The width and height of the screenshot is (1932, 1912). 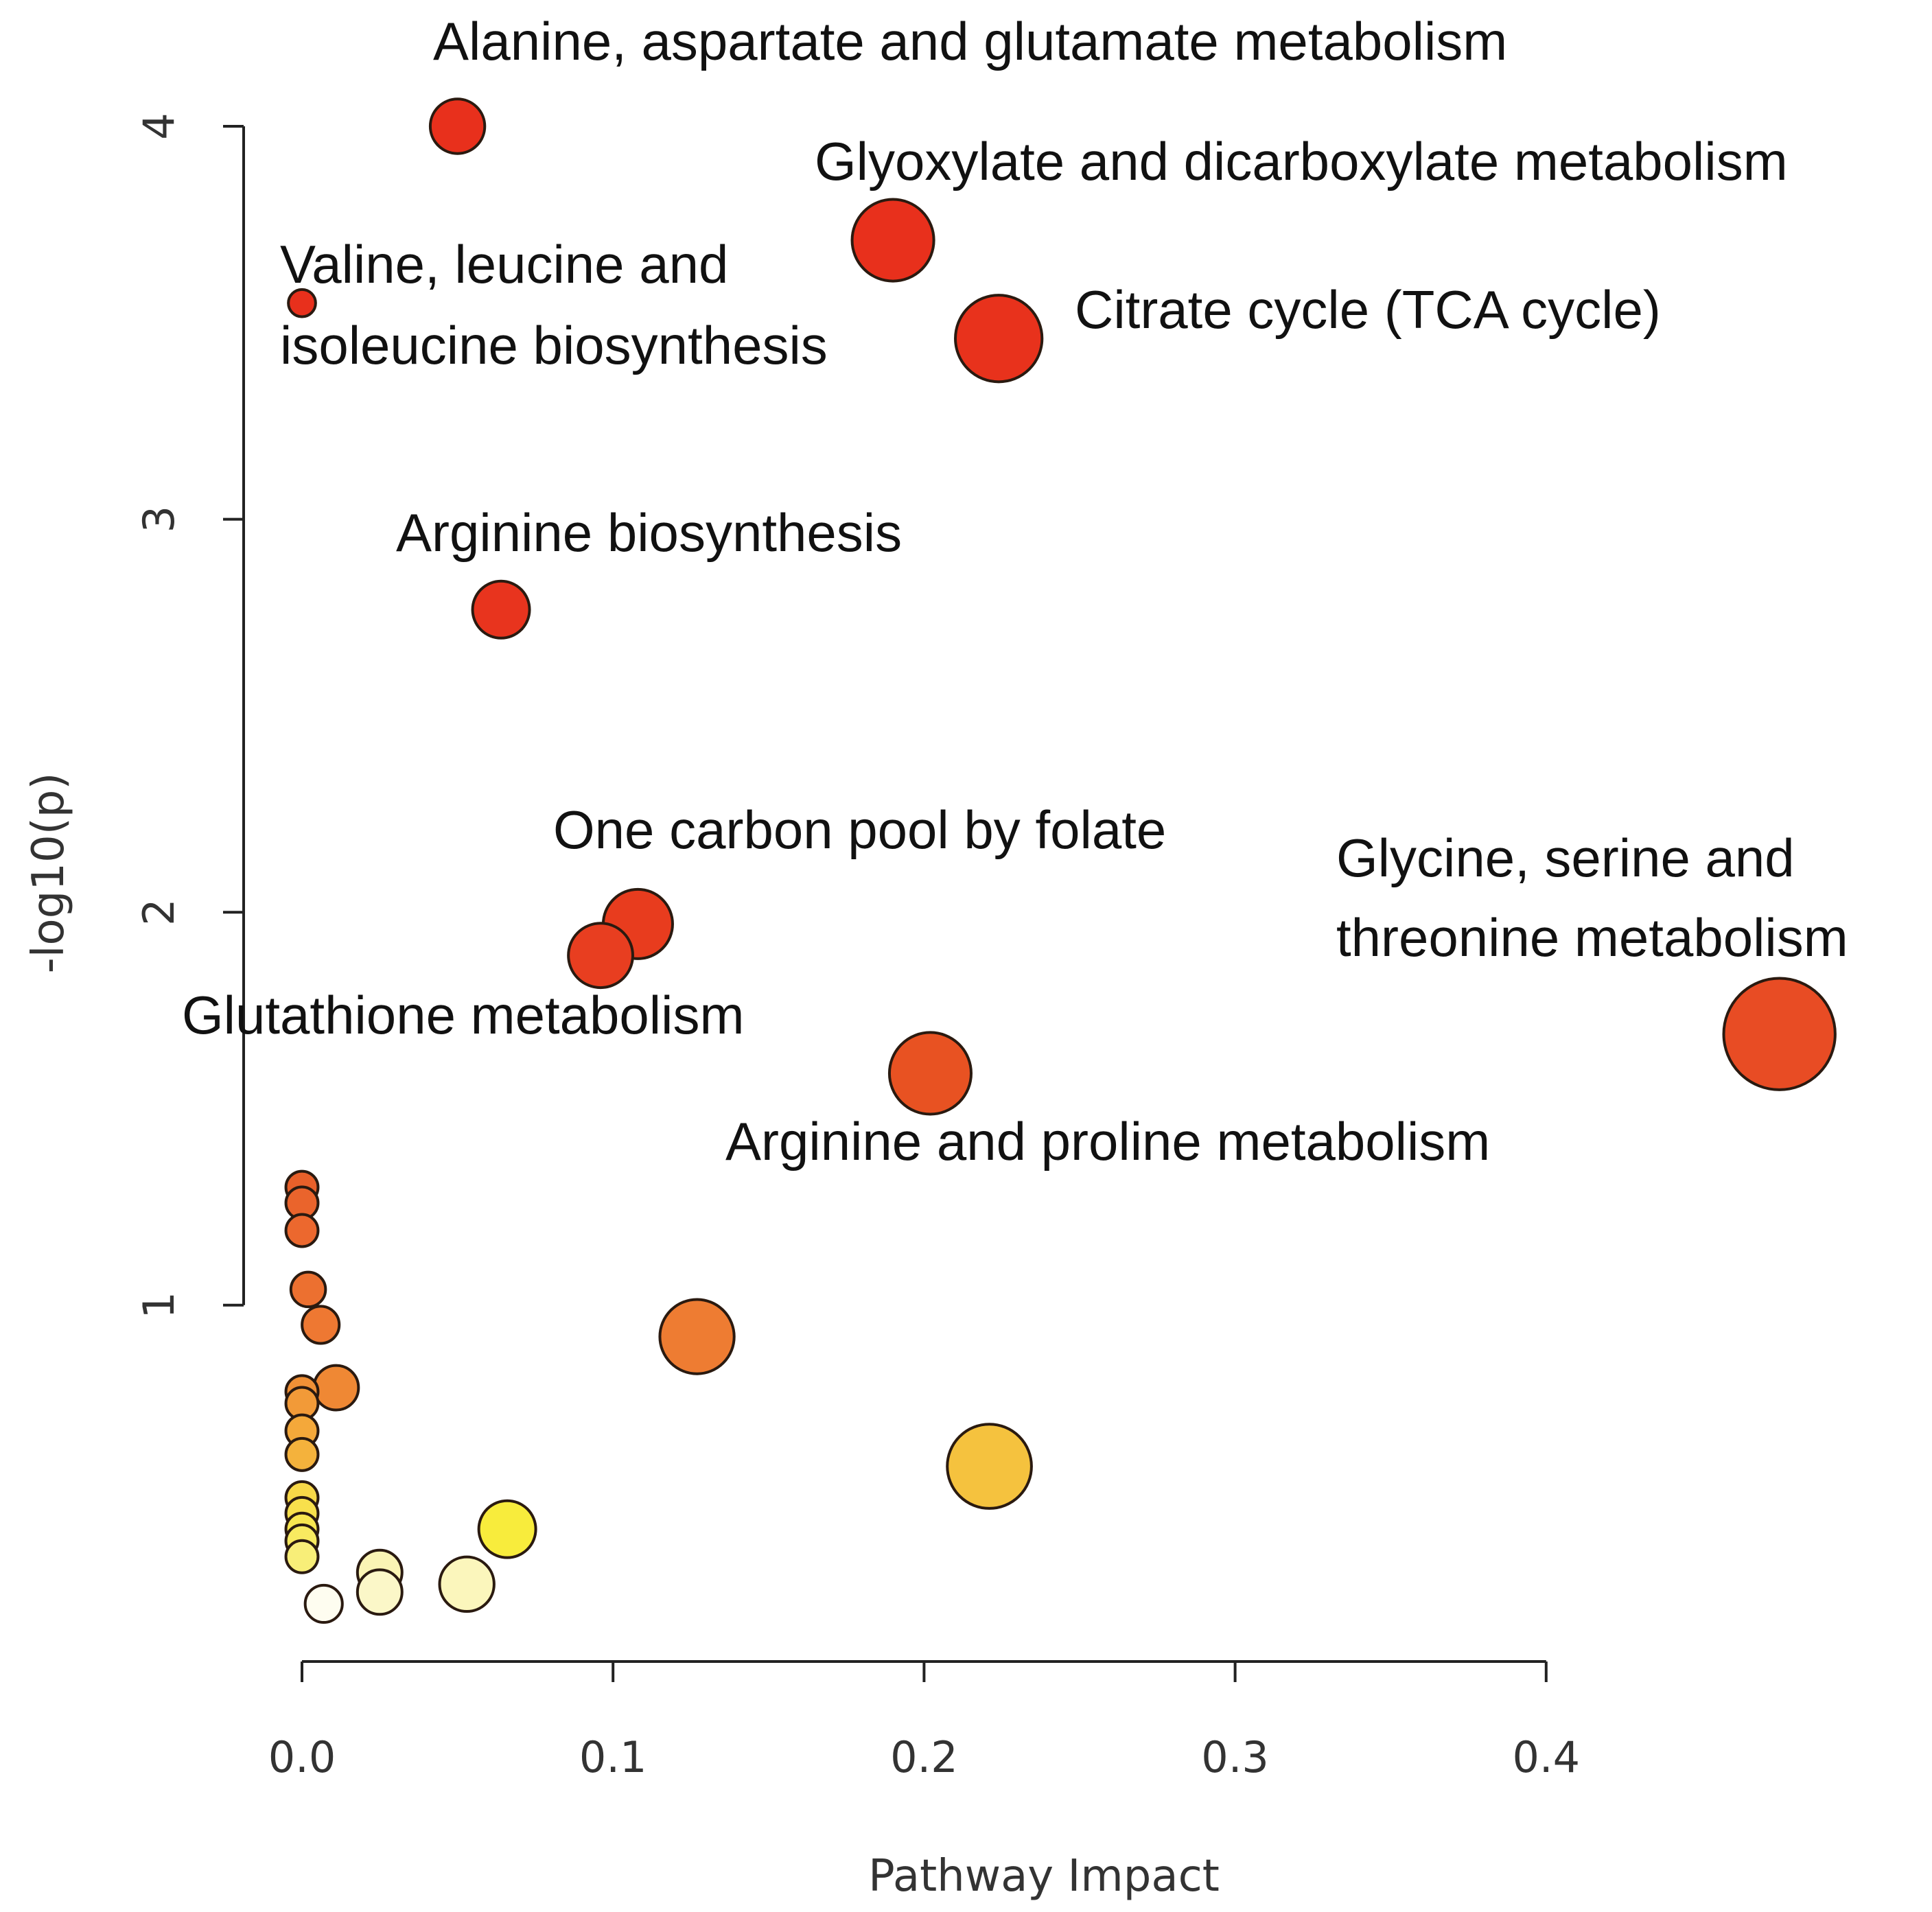 What do you see at coordinates (159, 519) in the screenshot?
I see `y-tick-label: 3` at bounding box center [159, 519].